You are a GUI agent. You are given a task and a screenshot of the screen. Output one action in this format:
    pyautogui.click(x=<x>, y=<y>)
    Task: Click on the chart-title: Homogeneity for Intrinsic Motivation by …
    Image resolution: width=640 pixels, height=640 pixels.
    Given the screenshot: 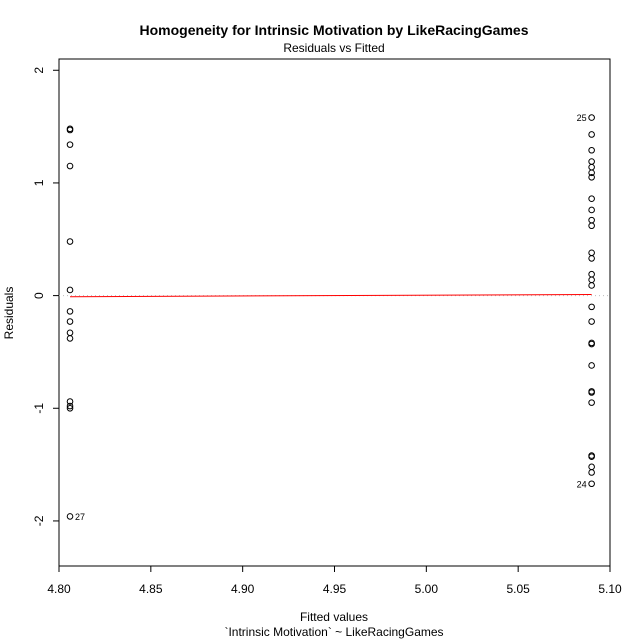 What is the action you would take?
    pyautogui.click(x=334, y=30)
    